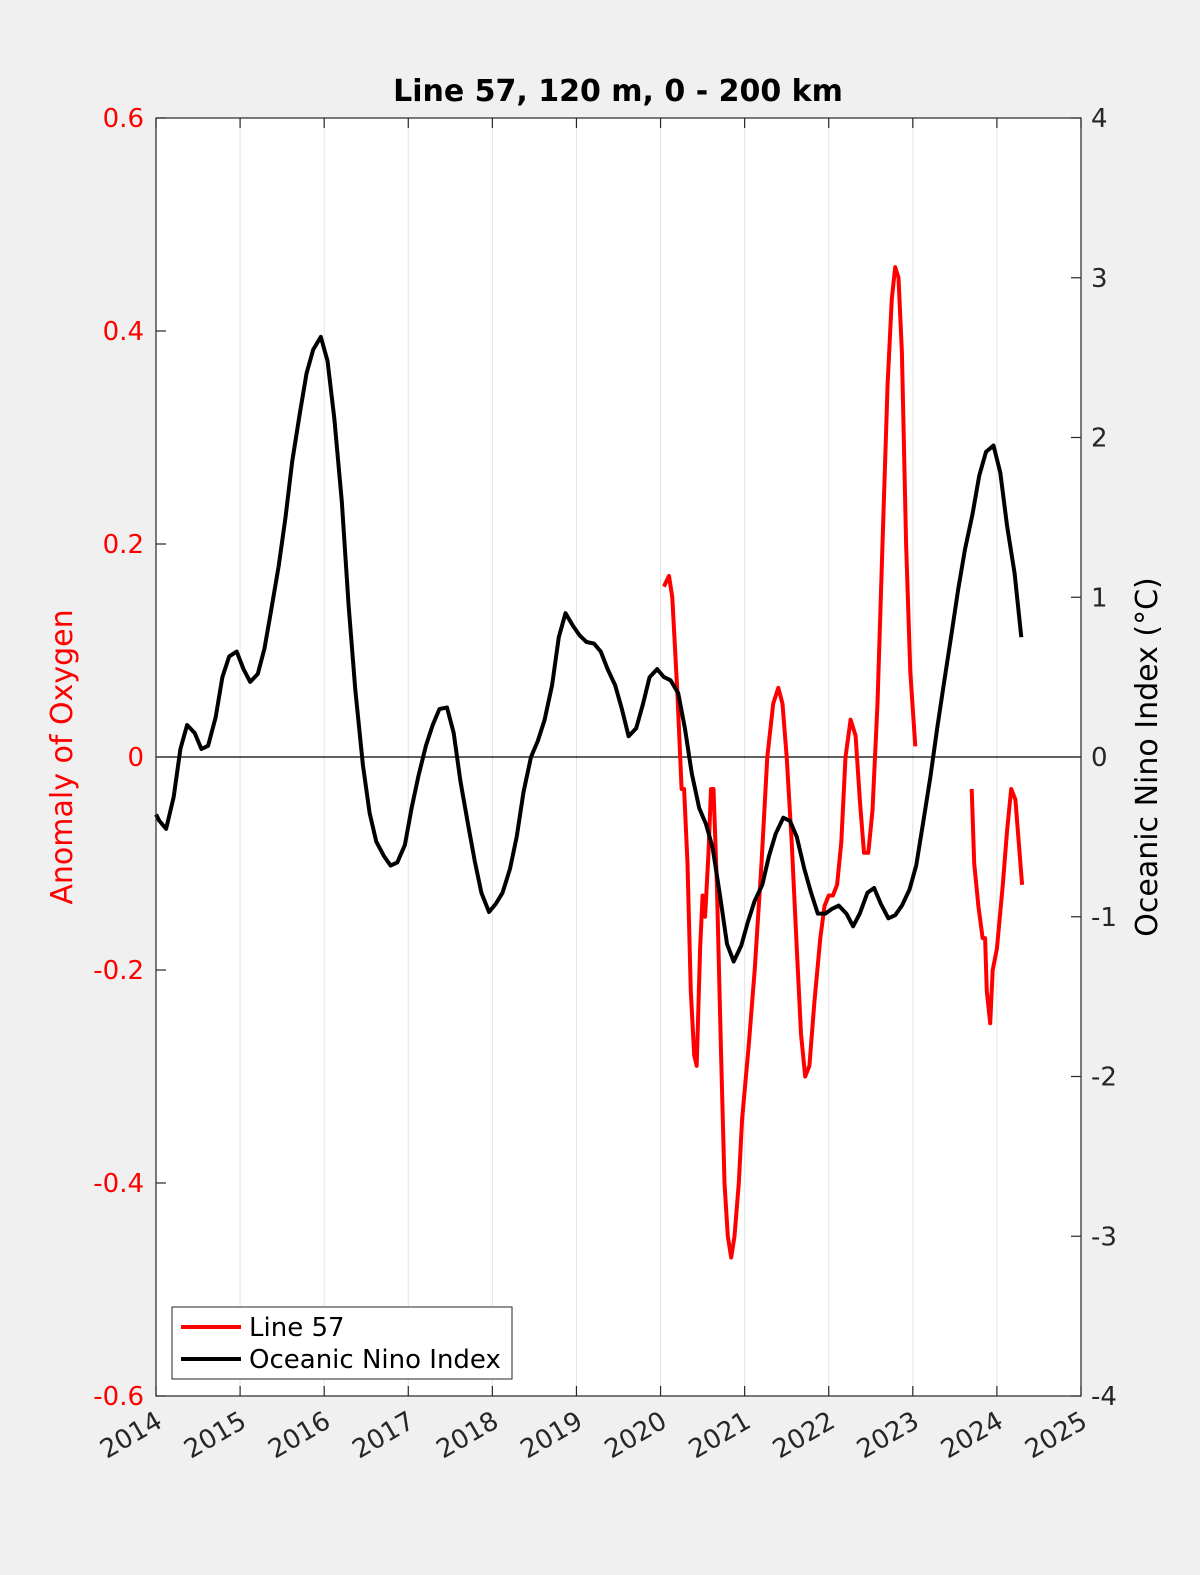  What do you see at coordinates (636, 1435) in the screenshot?
I see `x-tick-label: 2020` at bounding box center [636, 1435].